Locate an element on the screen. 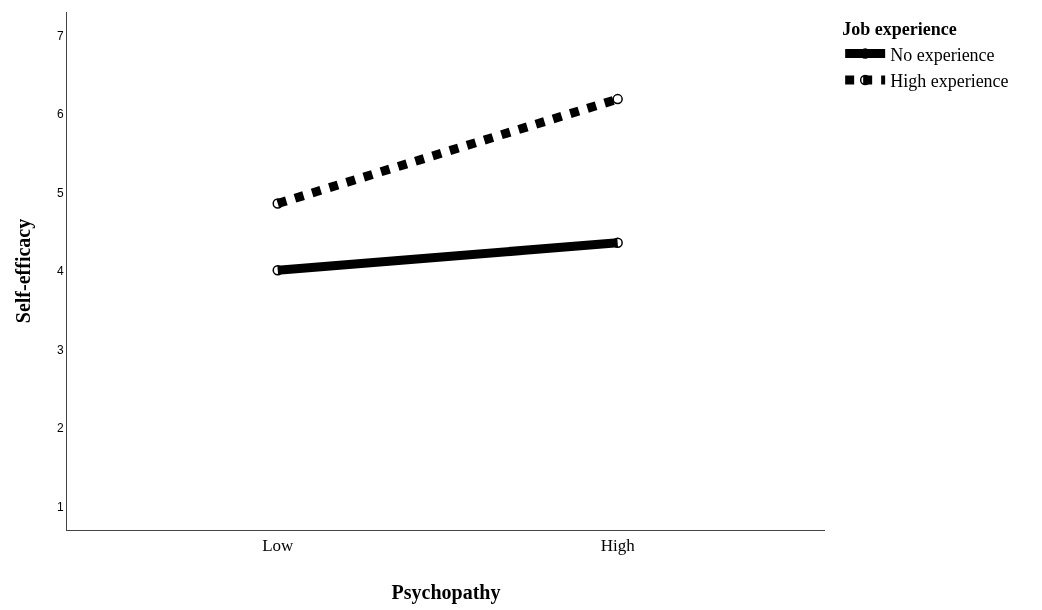 The width and height of the screenshot is (1042, 610). y-axis-title: Self-efficacy is located at coordinates (24, 271).